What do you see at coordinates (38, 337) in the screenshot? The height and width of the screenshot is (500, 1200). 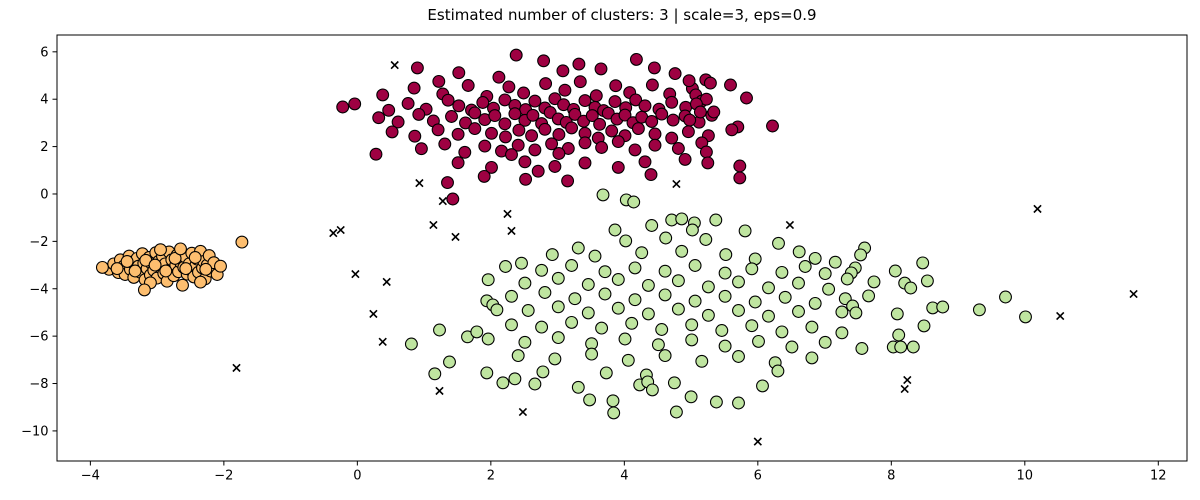 I see `y-tick-label: −6` at bounding box center [38, 337].